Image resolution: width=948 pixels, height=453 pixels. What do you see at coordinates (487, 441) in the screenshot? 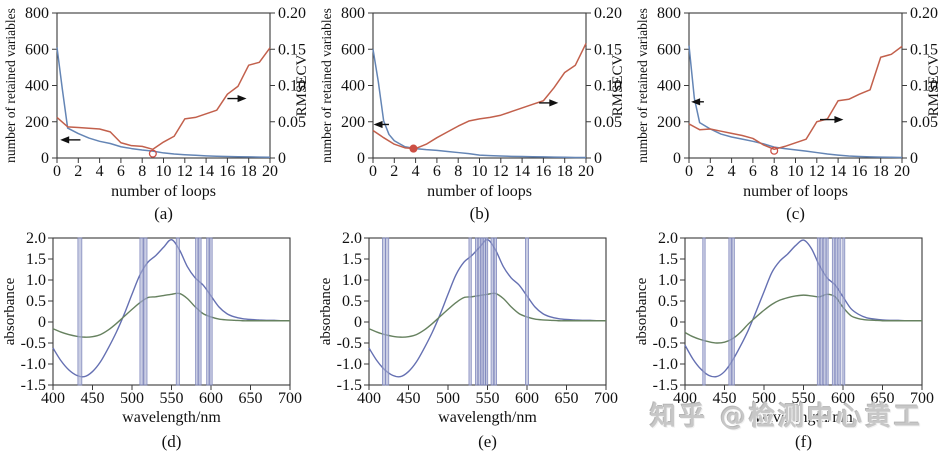
I see `panel-letter: (e)` at bounding box center [487, 441].